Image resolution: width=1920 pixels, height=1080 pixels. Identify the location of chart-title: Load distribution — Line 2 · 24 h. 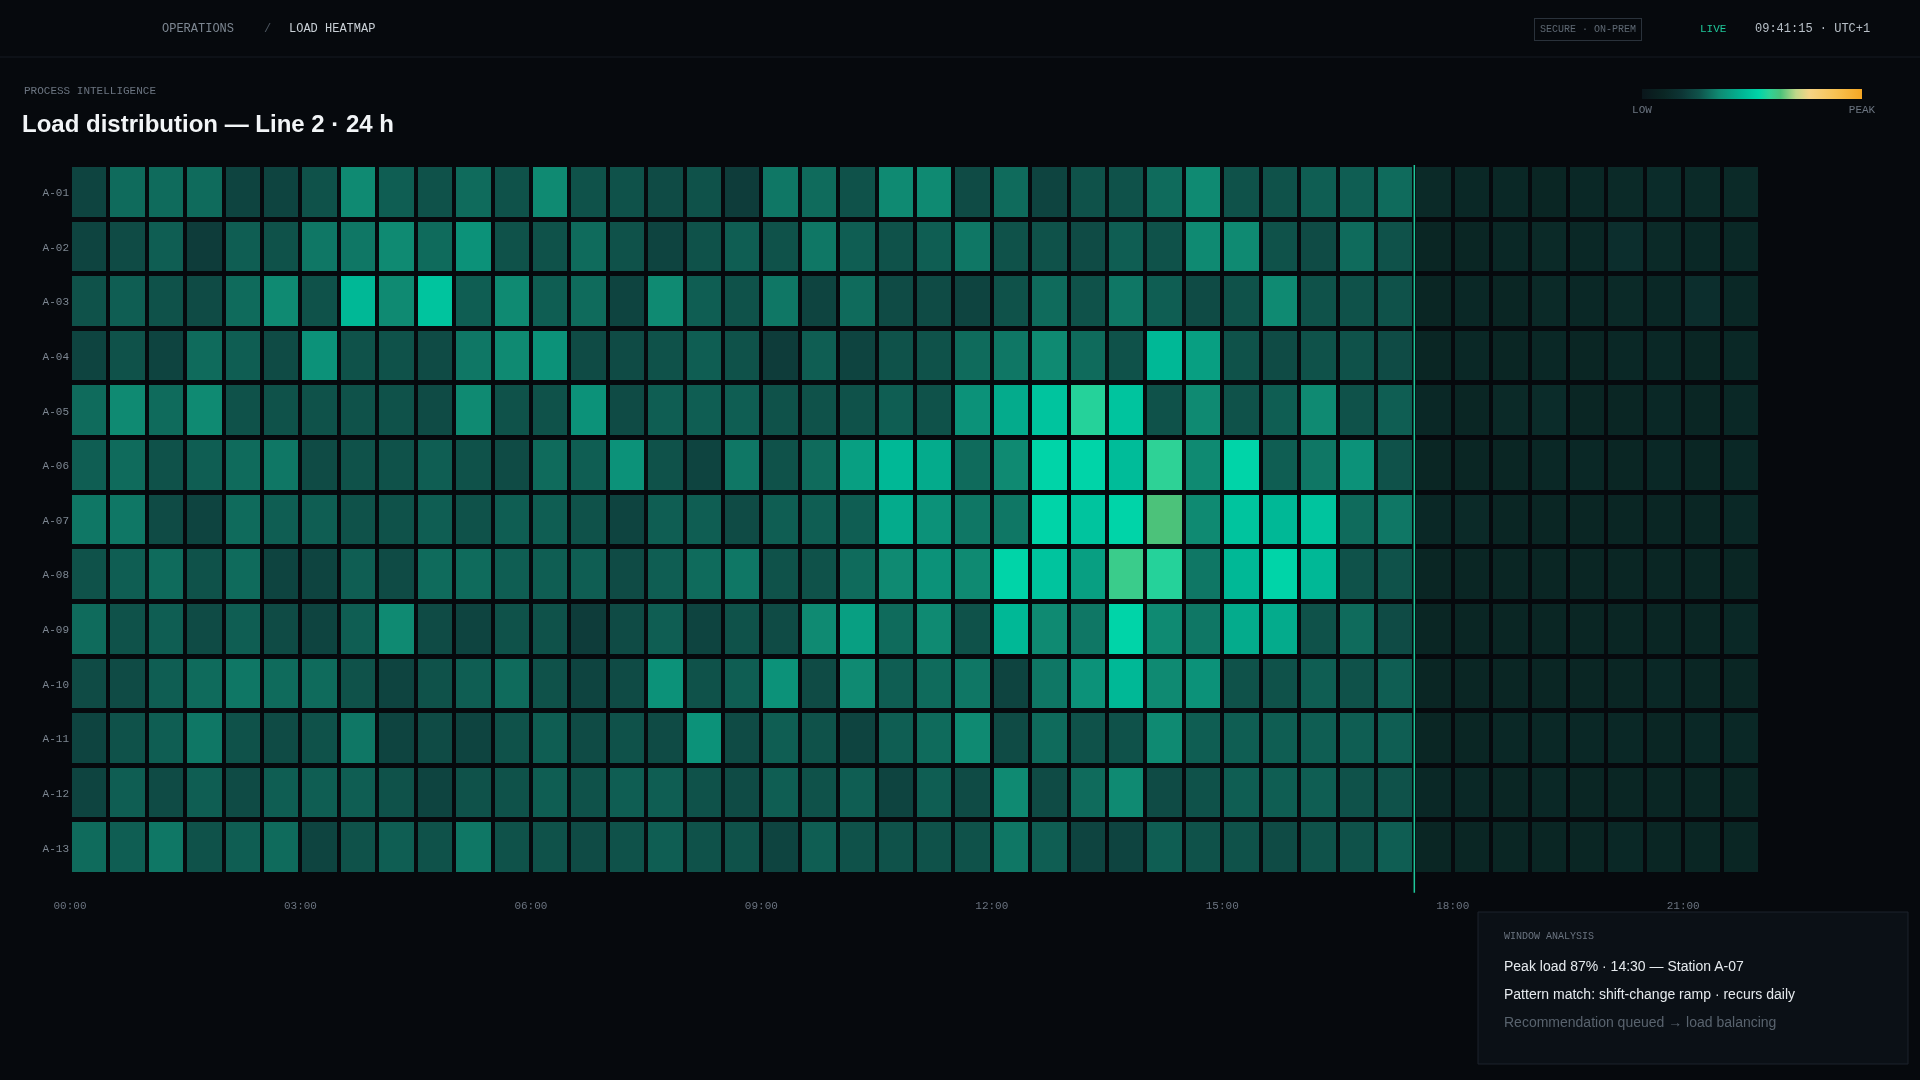
(208, 124).